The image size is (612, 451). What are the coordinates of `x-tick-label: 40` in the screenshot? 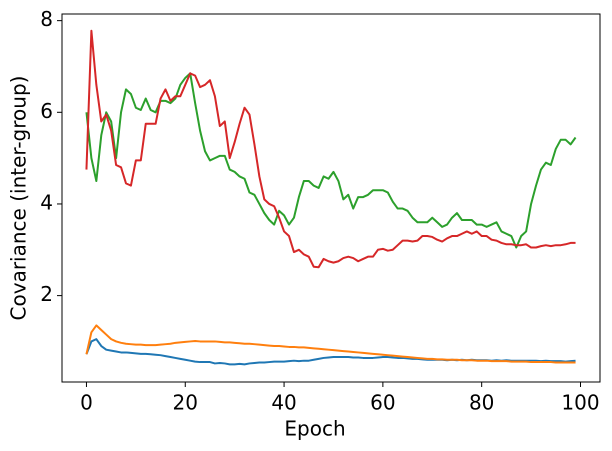 It's located at (283, 403).